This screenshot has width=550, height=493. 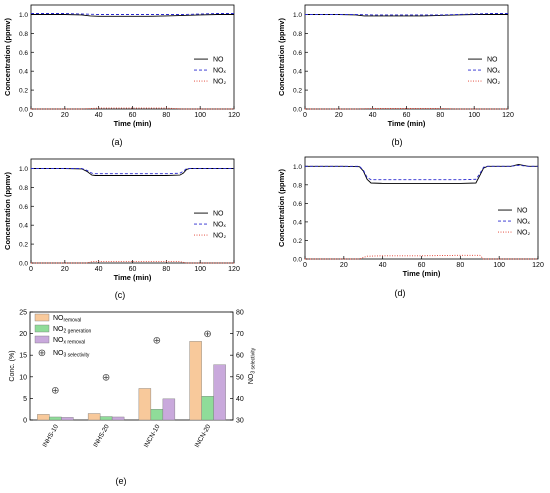 What do you see at coordinates (42, 353) in the screenshot?
I see `legend-marker: ⊕` at bounding box center [42, 353].